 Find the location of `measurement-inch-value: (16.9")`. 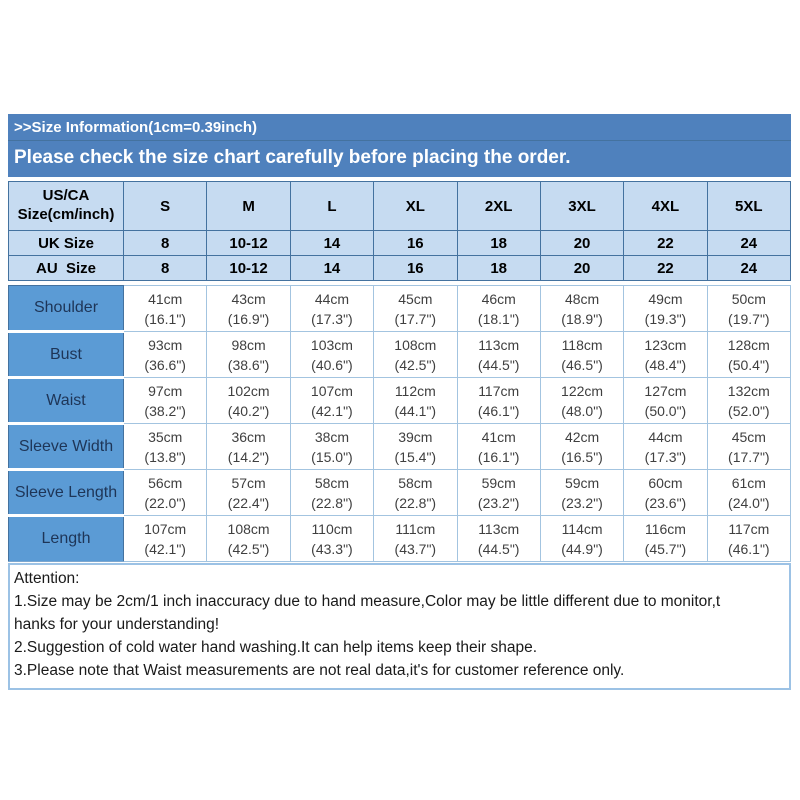

measurement-inch-value: (16.9") is located at coordinates (248, 318).